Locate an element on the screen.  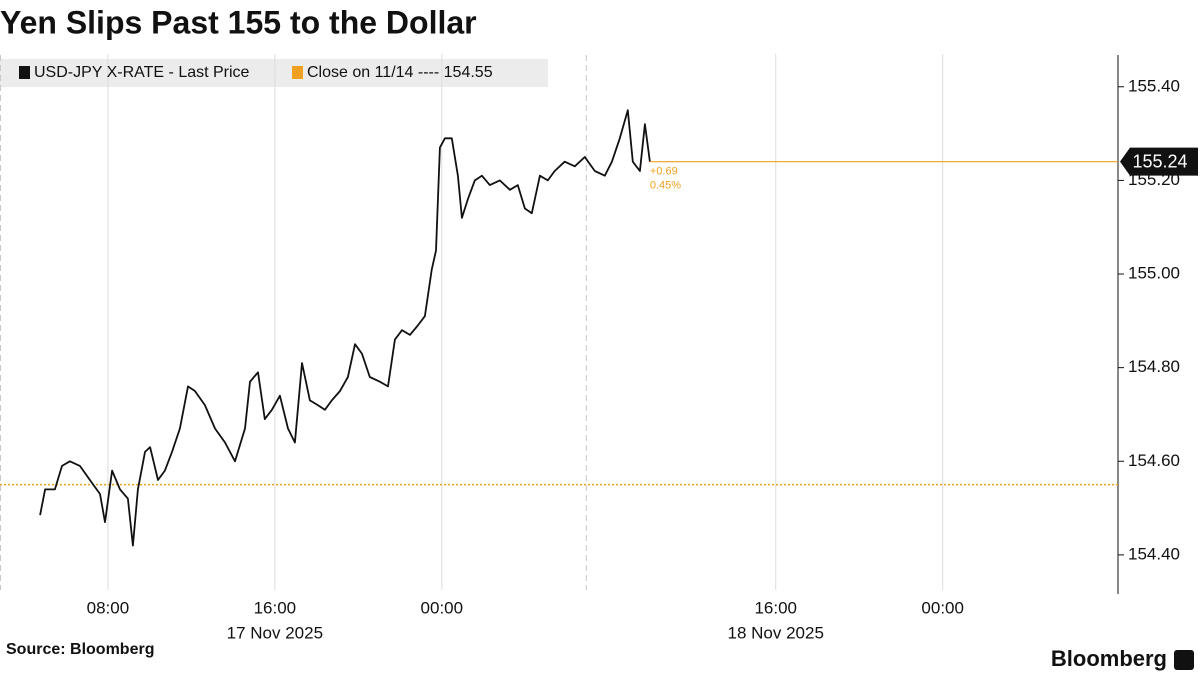
y-tick-label: 155.40 is located at coordinates (1154, 85).